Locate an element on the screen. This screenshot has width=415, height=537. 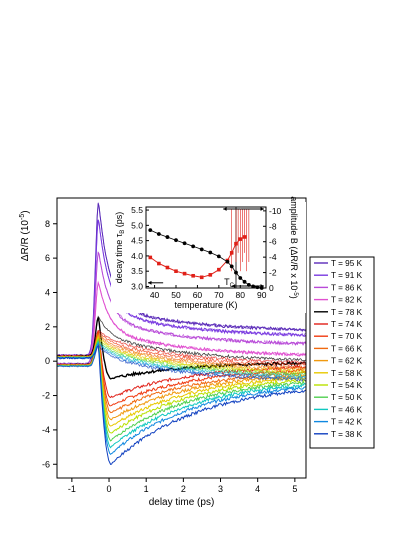
inset-right-tick-label: -10 is located at coordinates (275, 211).